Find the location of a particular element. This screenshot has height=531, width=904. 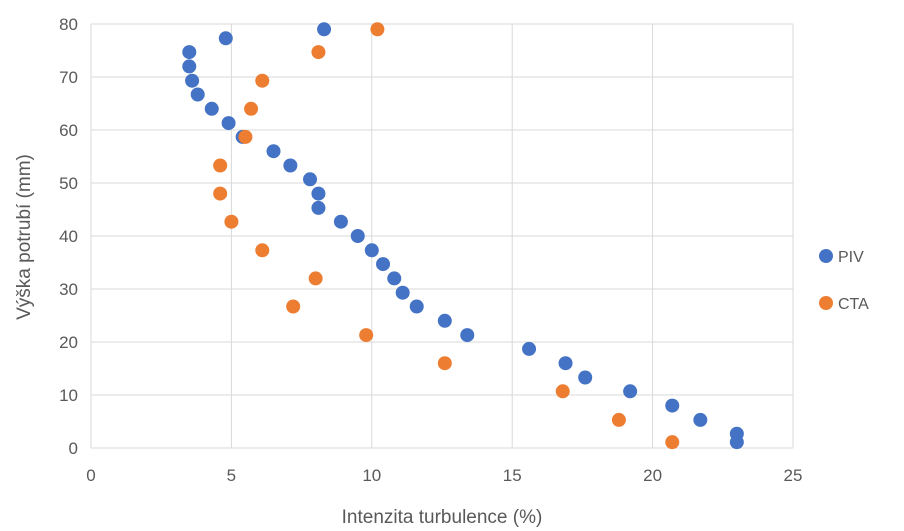

x-tick-label: 5 is located at coordinates (231, 475).